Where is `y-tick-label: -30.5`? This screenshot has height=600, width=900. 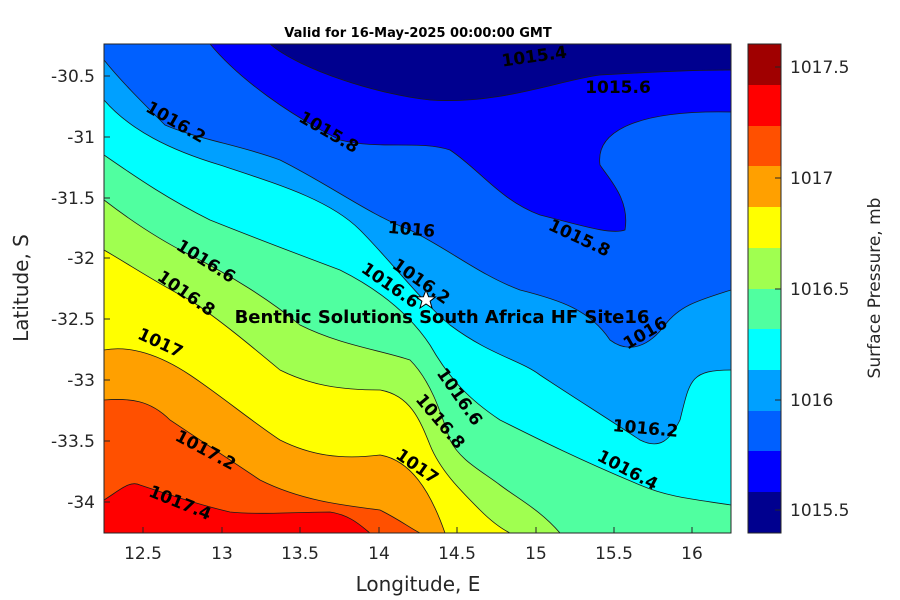 y-tick-label: -30.5 is located at coordinates (73, 77).